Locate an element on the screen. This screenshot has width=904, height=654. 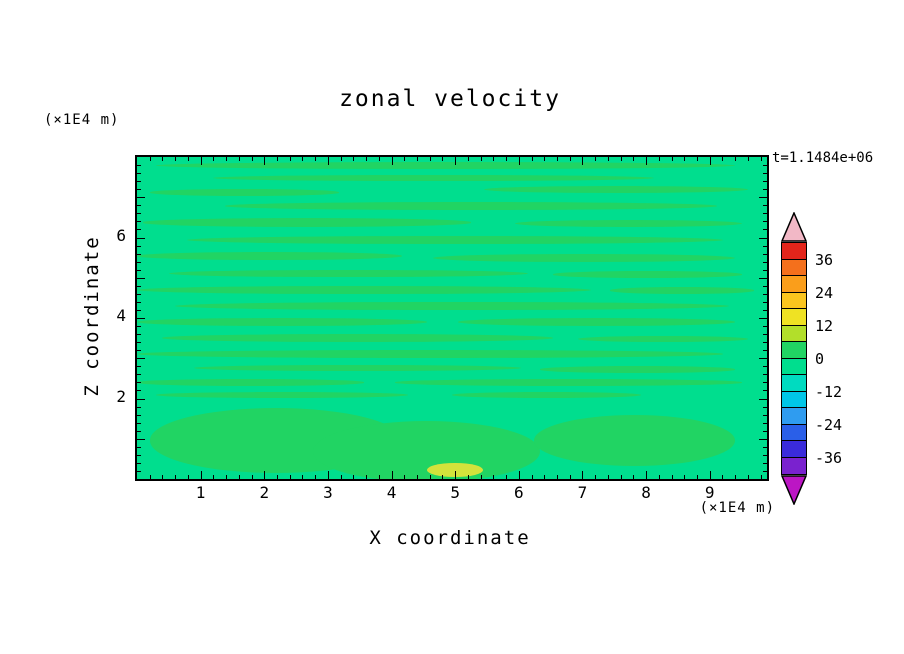
colorbar-over-arrow is located at coordinates (794, 227).